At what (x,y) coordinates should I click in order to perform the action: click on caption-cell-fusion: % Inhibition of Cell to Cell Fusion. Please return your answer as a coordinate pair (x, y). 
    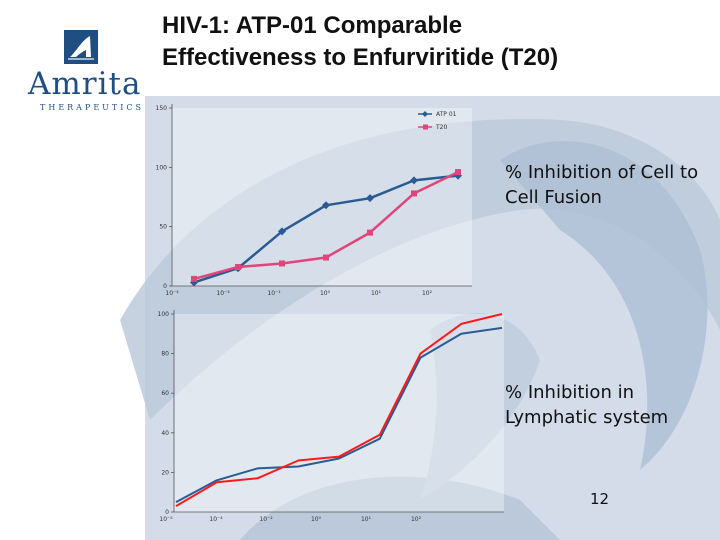
    Looking at the image, I should click on (602, 185).